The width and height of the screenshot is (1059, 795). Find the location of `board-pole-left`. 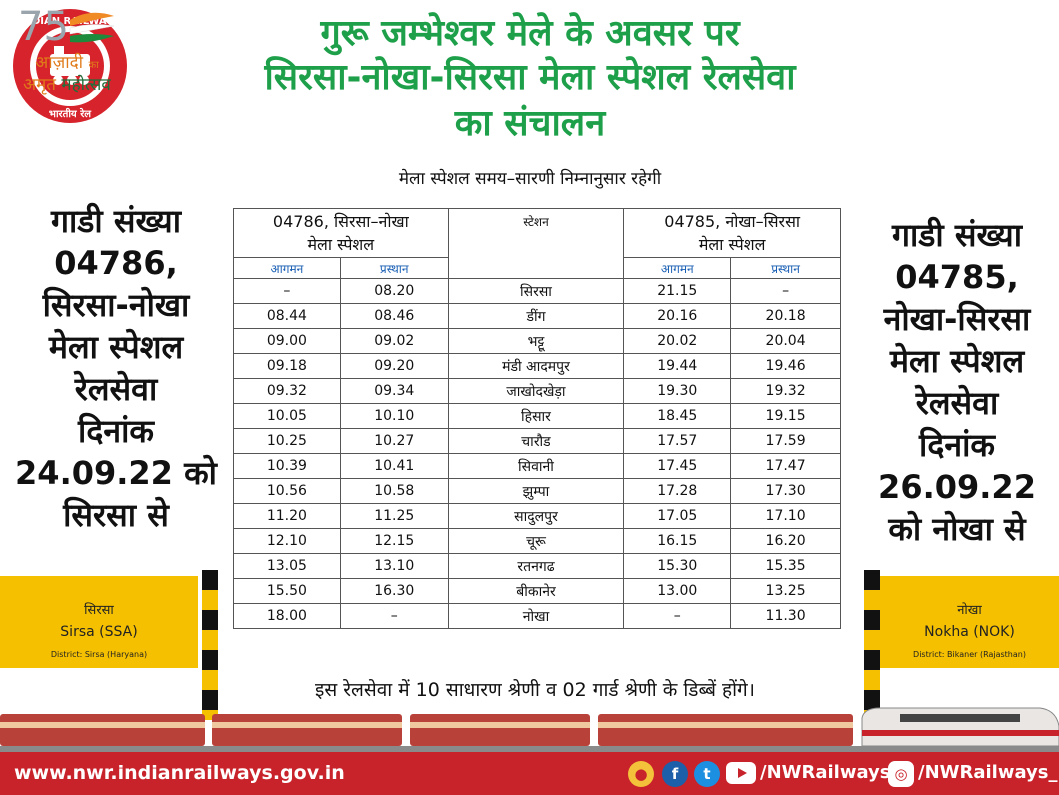

board-pole-left is located at coordinates (210, 645).